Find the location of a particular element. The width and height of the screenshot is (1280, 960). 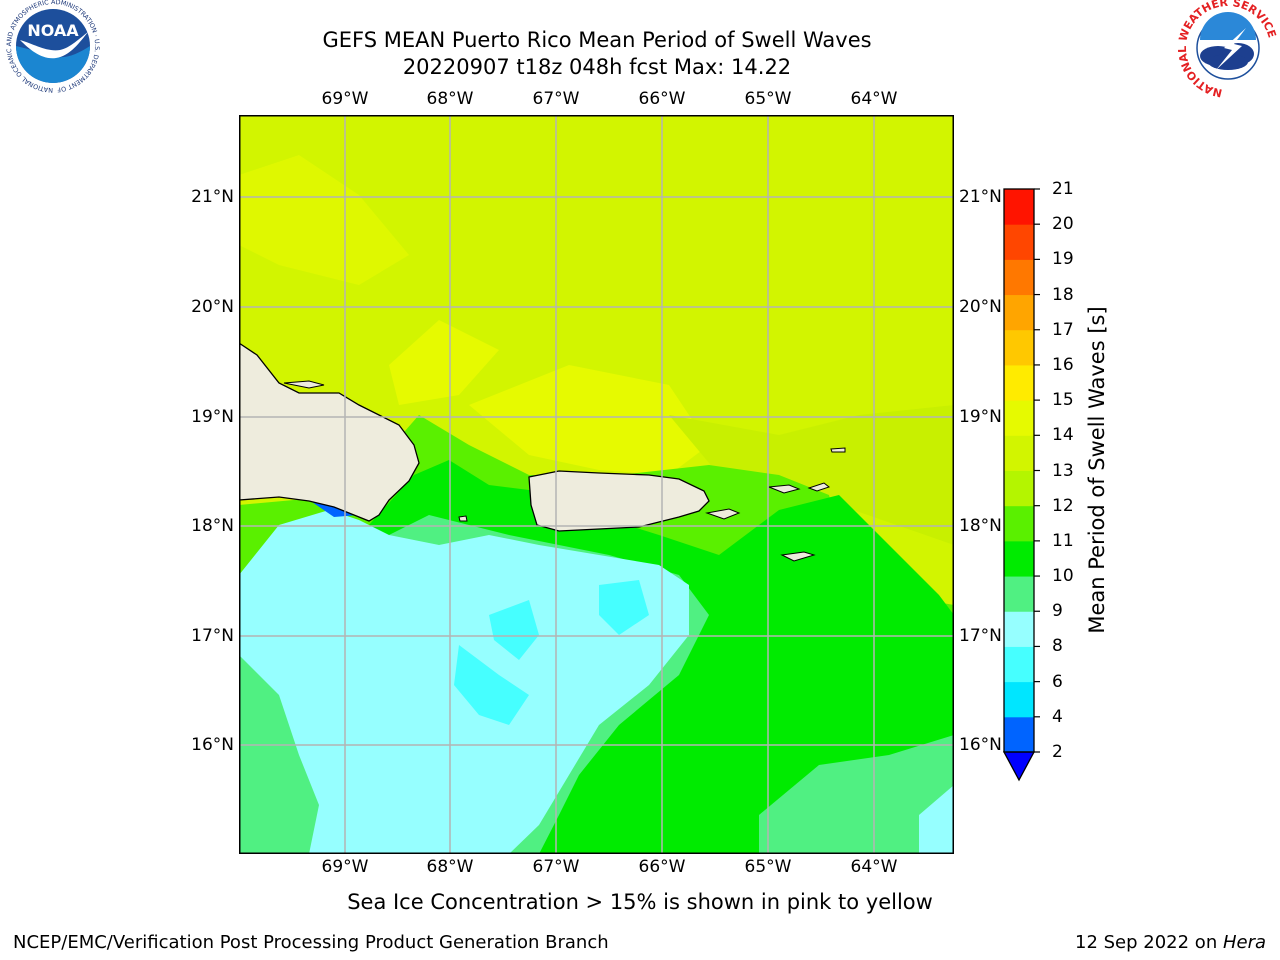

colorbar-level-label: 2 is located at coordinates (1057, 752).